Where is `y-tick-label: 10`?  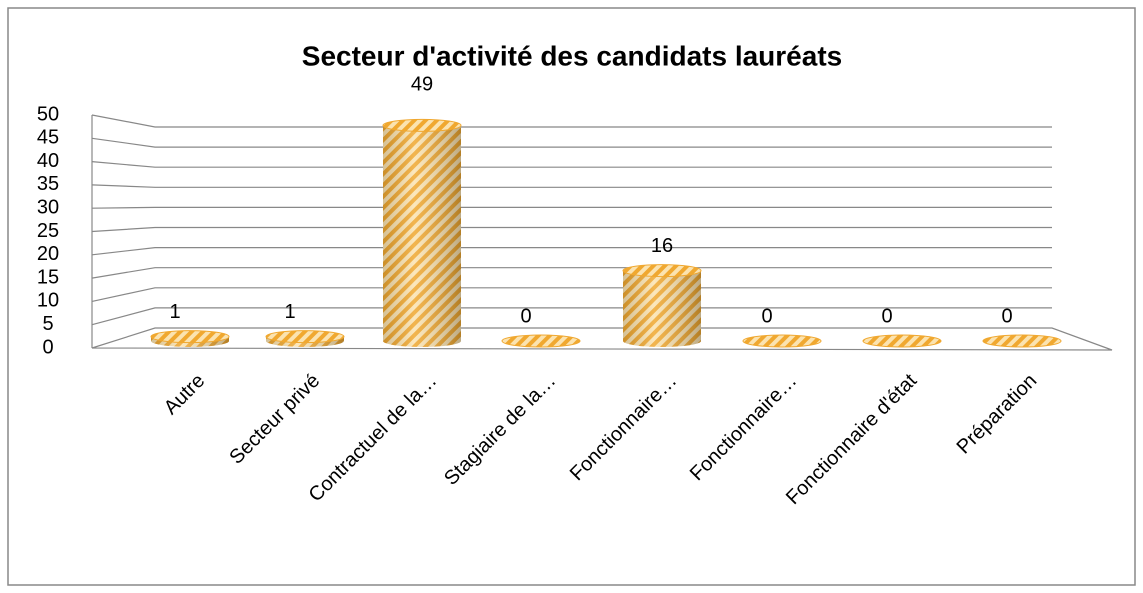
y-tick-label: 10 is located at coordinates (48, 301).